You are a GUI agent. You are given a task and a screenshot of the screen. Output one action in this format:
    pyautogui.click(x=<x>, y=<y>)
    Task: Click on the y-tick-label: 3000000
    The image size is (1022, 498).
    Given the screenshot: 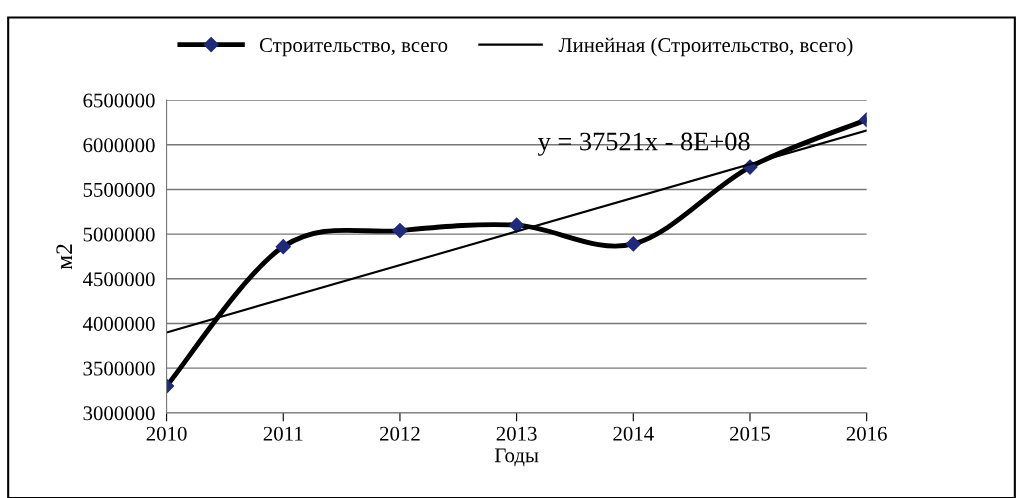 What is the action you would take?
    pyautogui.click(x=119, y=413)
    